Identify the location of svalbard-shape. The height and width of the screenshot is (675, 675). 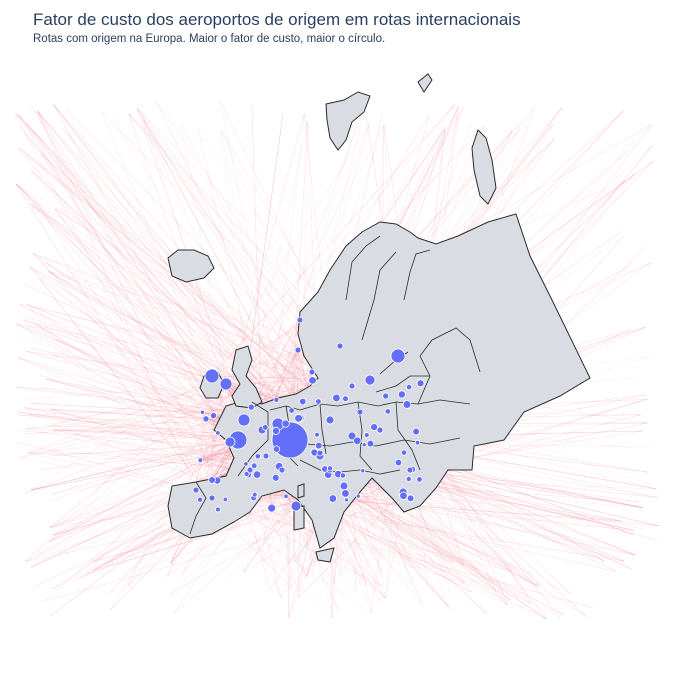
(348, 121).